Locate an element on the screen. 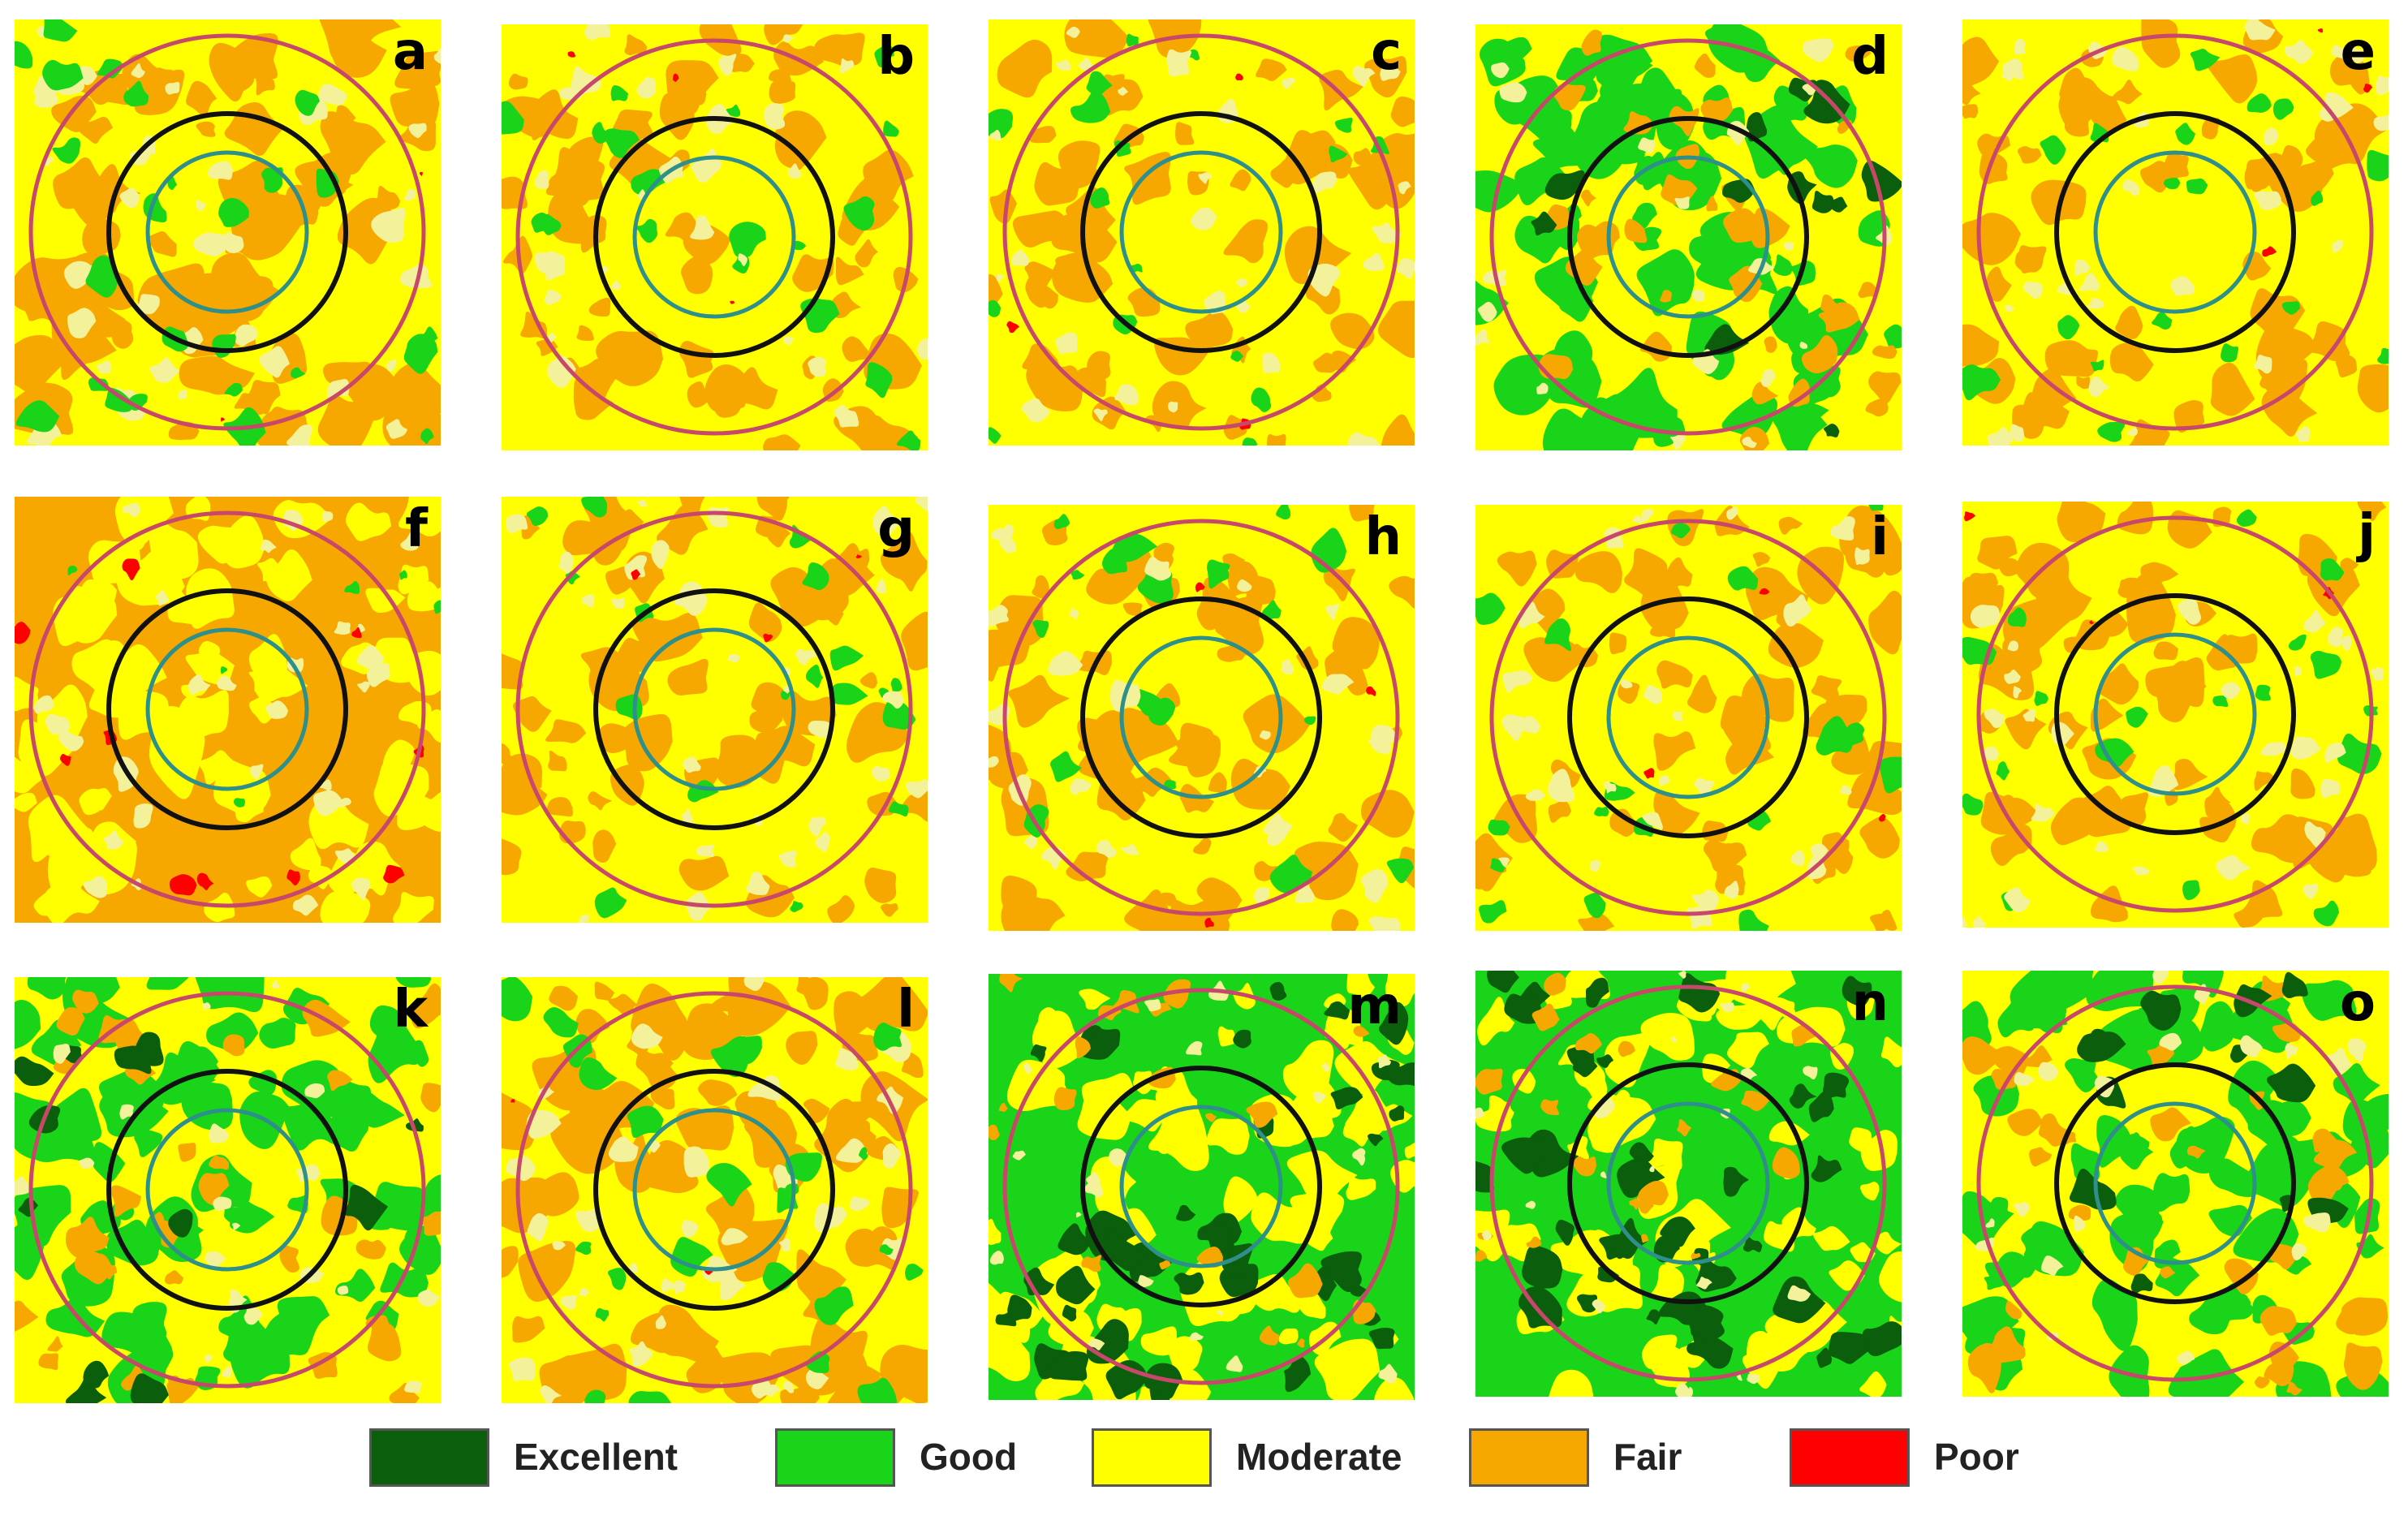 The image size is (2408, 1516). map-panel-i: i is located at coordinates (1688, 718).